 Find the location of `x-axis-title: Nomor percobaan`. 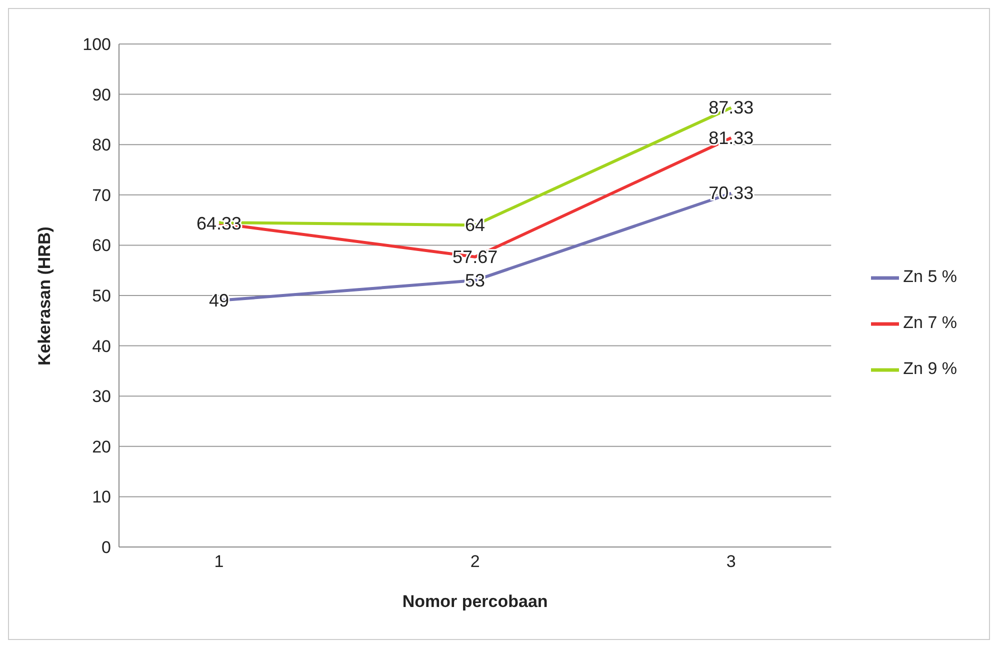

x-axis-title: Nomor percobaan is located at coordinates (475, 601).